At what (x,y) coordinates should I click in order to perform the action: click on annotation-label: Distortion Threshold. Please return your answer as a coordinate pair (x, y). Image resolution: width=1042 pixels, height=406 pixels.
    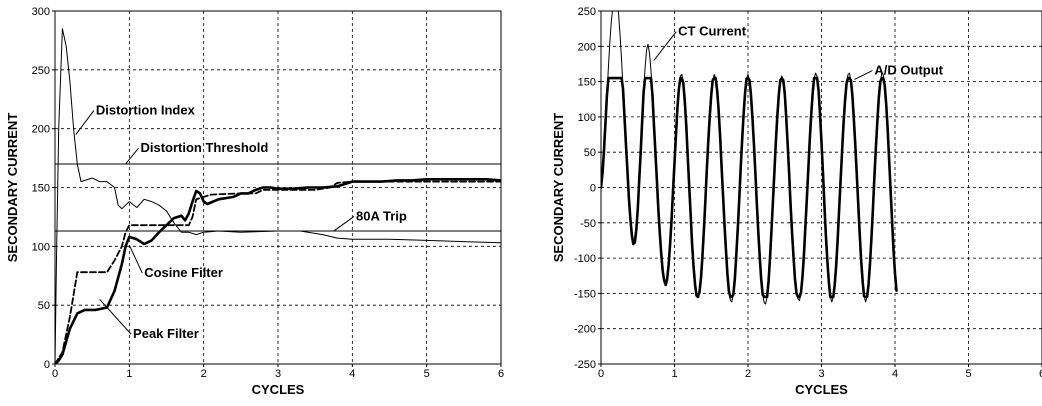
    Looking at the image, I should click on (204, 147).